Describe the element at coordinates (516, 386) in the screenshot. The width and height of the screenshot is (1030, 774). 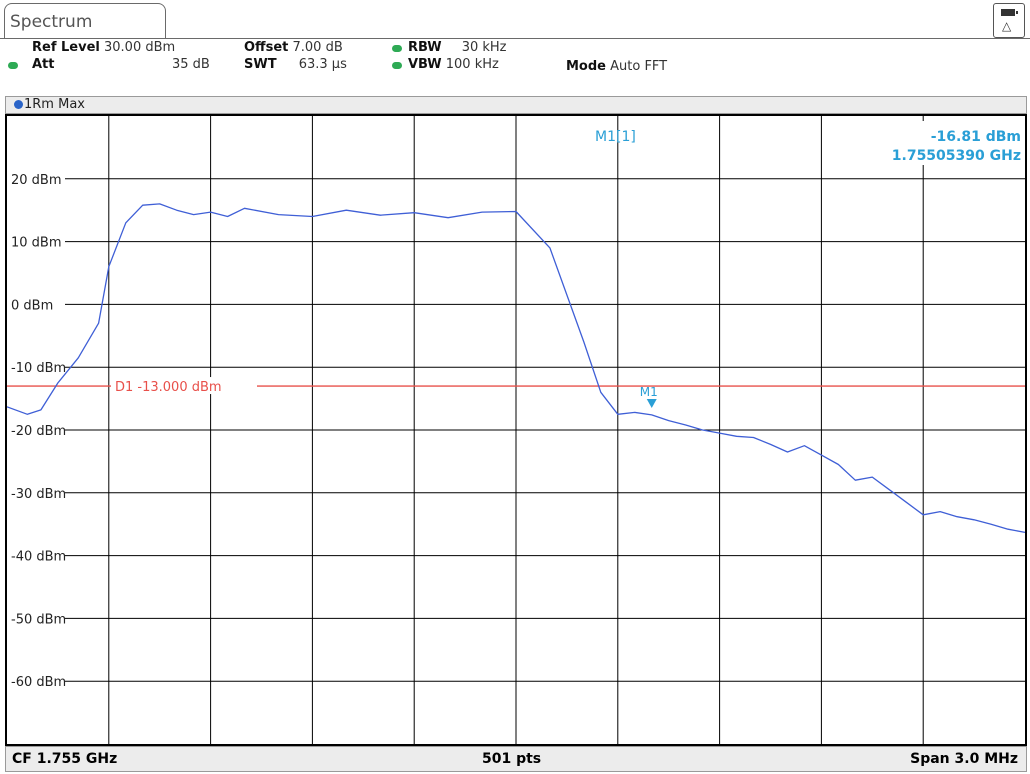
I see `display-line: D1 -13.000 dBm` at that location.